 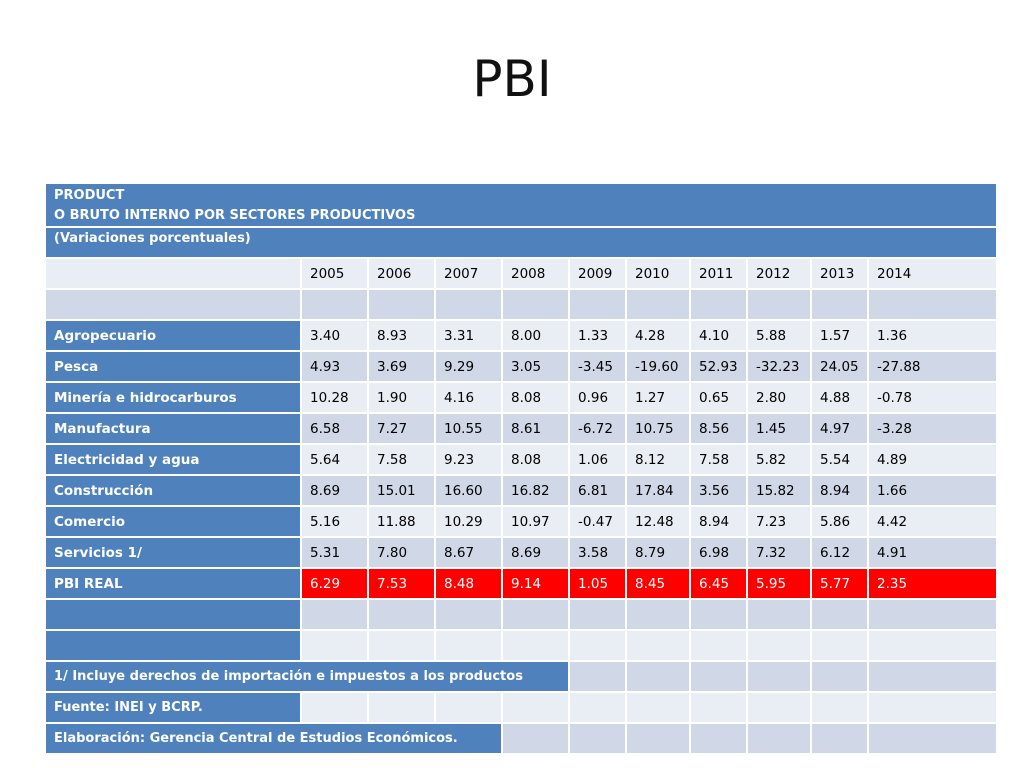 What do you see at coordinates (718, 366) in the screenshot?
I see `value-cell: 52.93` at bounding box center [718, 366].